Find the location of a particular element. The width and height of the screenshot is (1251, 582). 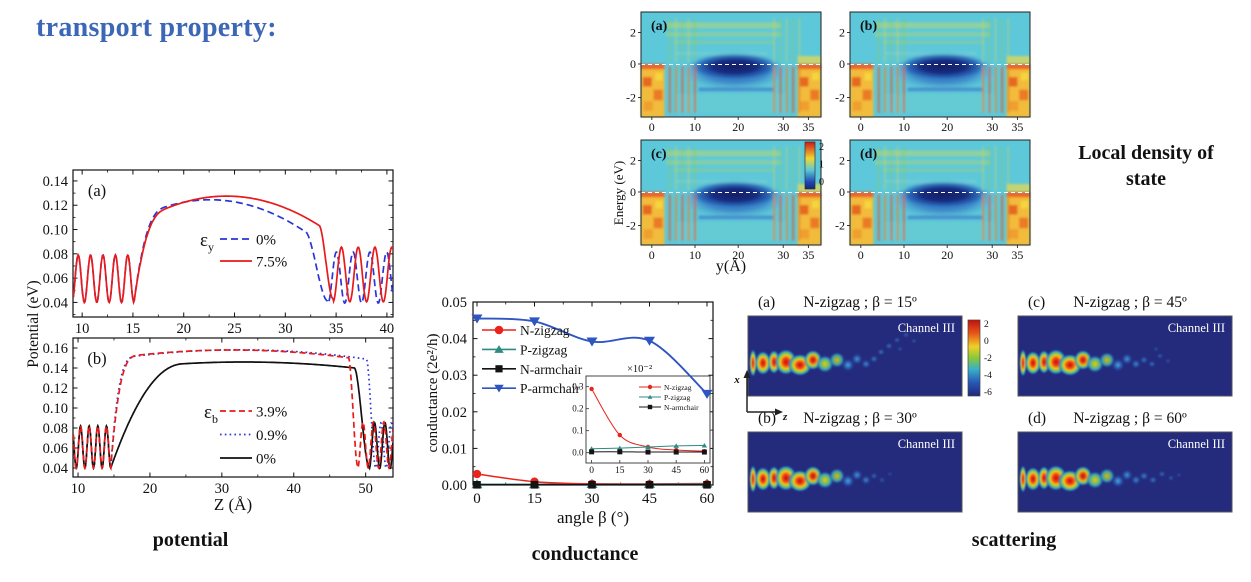

panel-label: (c) is located at coordinates (1036, 302).